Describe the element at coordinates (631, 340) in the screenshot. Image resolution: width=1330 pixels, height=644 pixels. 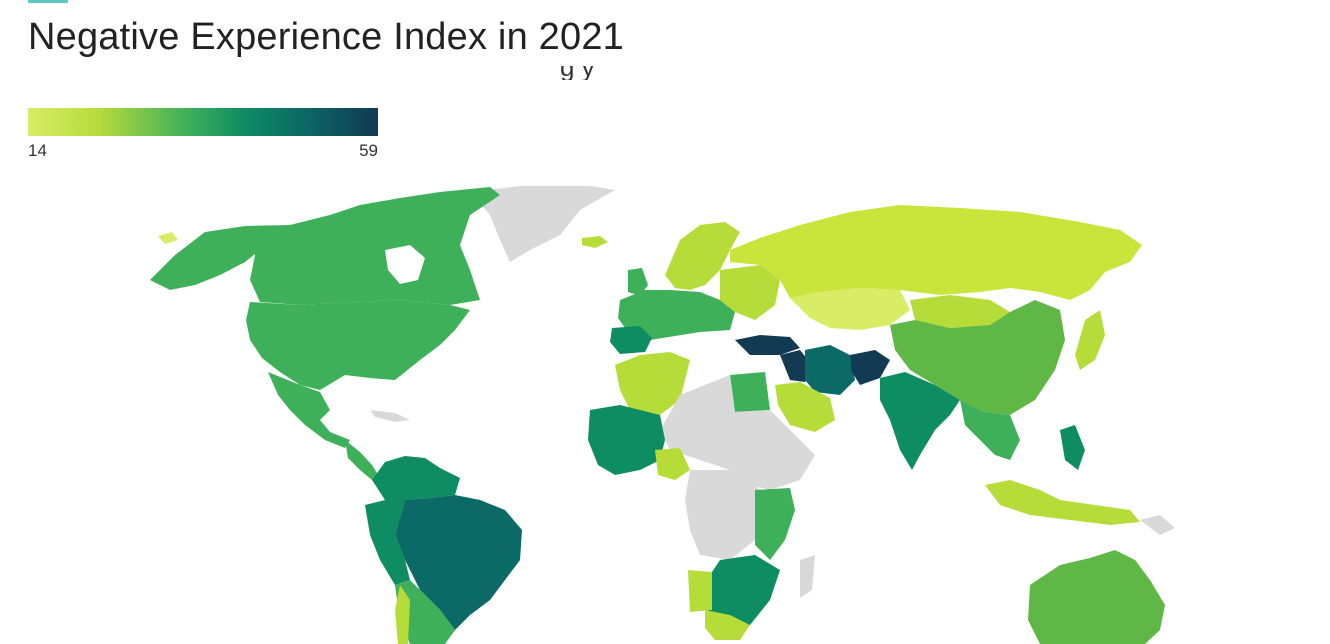
I see `region-iberia` at that location.